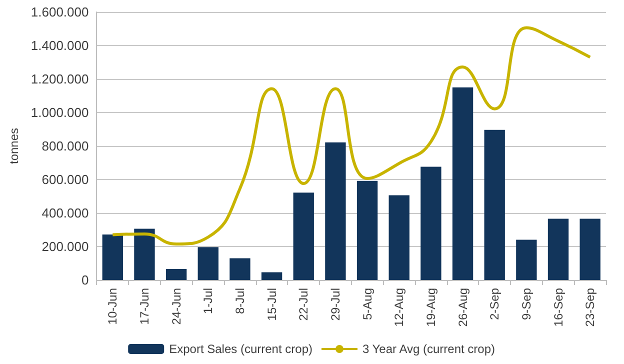 The image size is (624, 364). Describe the element at coordinates (271, 304) in the screenshot. I see `x-tick-label: 15-Jul` at that location.